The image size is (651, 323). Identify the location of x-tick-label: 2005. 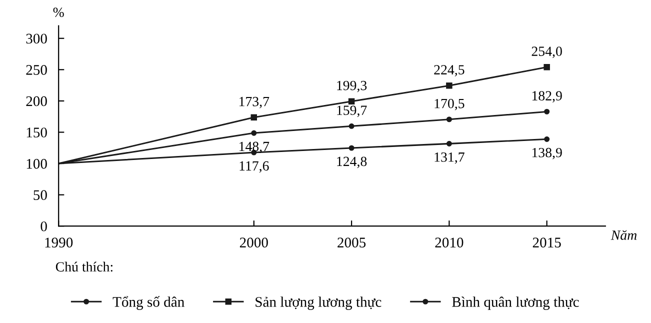
(352, 243).